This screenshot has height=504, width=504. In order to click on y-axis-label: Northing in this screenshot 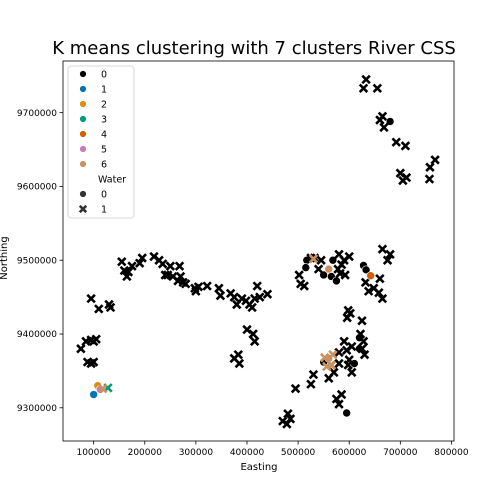, I will do `click(5, 257)`.